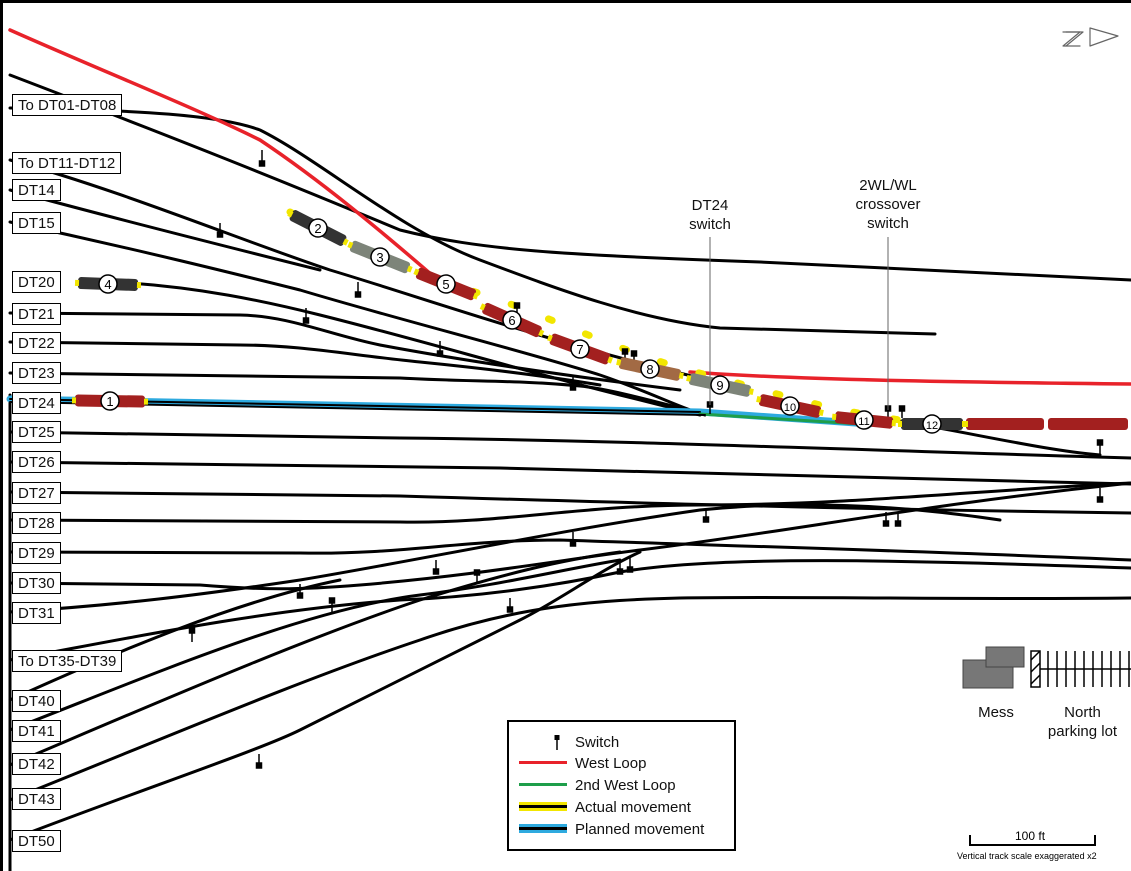  I want to click on legend-item-actual: Actual movement, so click(605, 807).